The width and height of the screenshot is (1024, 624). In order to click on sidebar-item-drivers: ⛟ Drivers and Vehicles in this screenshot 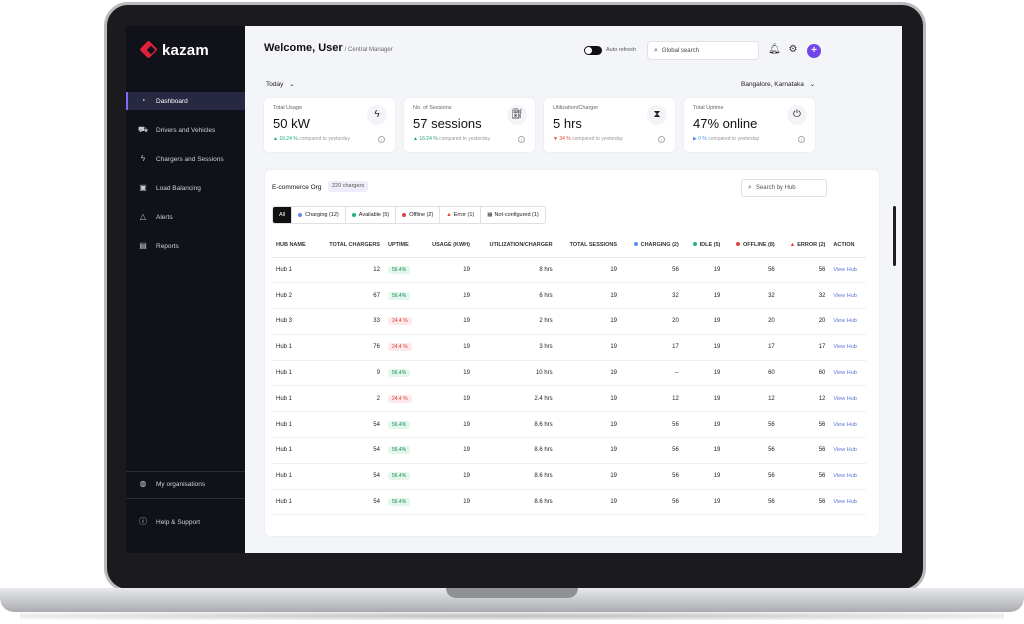, I will do `click(185, 130)`.